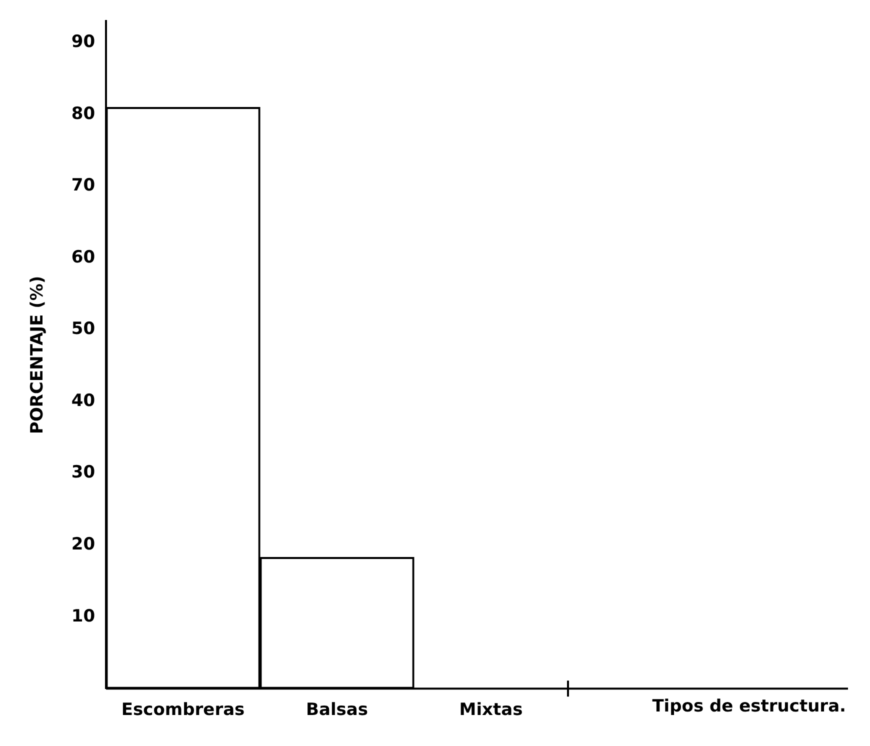  What do you see at coordinates (83, 616) in the screenshot?
I see `y-tick-label: 10` at bounding box center [83, 616].